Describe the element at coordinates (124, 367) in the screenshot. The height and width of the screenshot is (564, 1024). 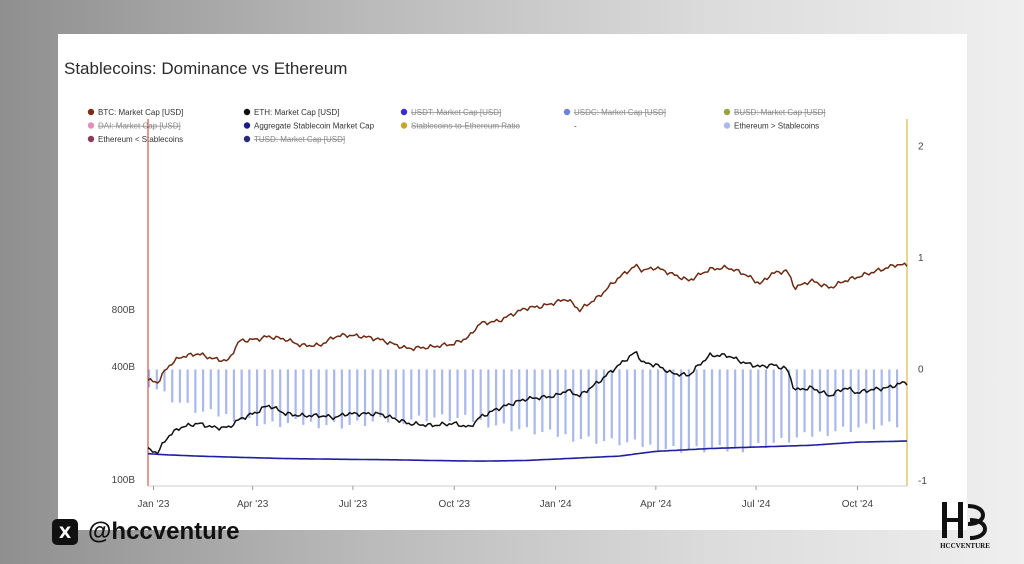
I see `y-left-tick-label: 400B` at that location.